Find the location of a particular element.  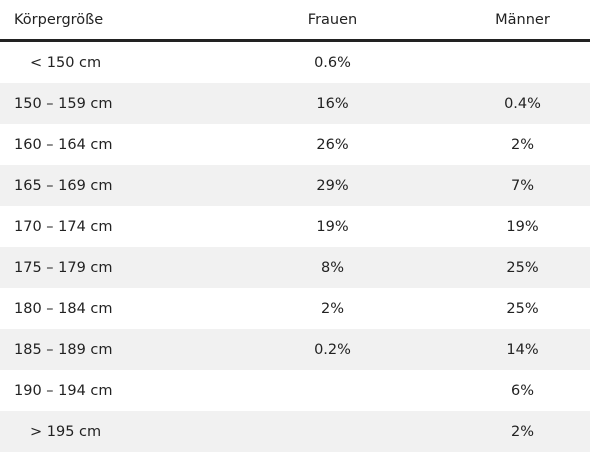

row-range: 150 – 159 cm is located at coordinates (63, 103).